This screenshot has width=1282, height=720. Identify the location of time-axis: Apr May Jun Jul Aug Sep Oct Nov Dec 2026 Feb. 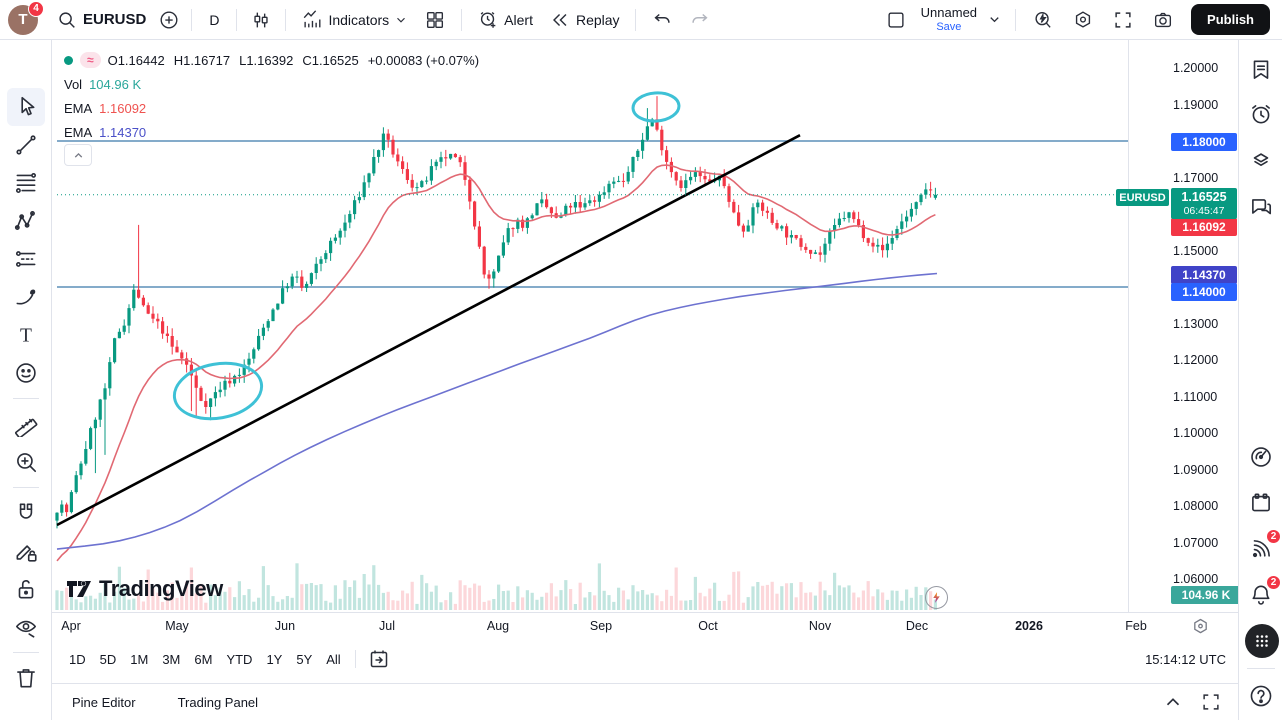
(645, 626).